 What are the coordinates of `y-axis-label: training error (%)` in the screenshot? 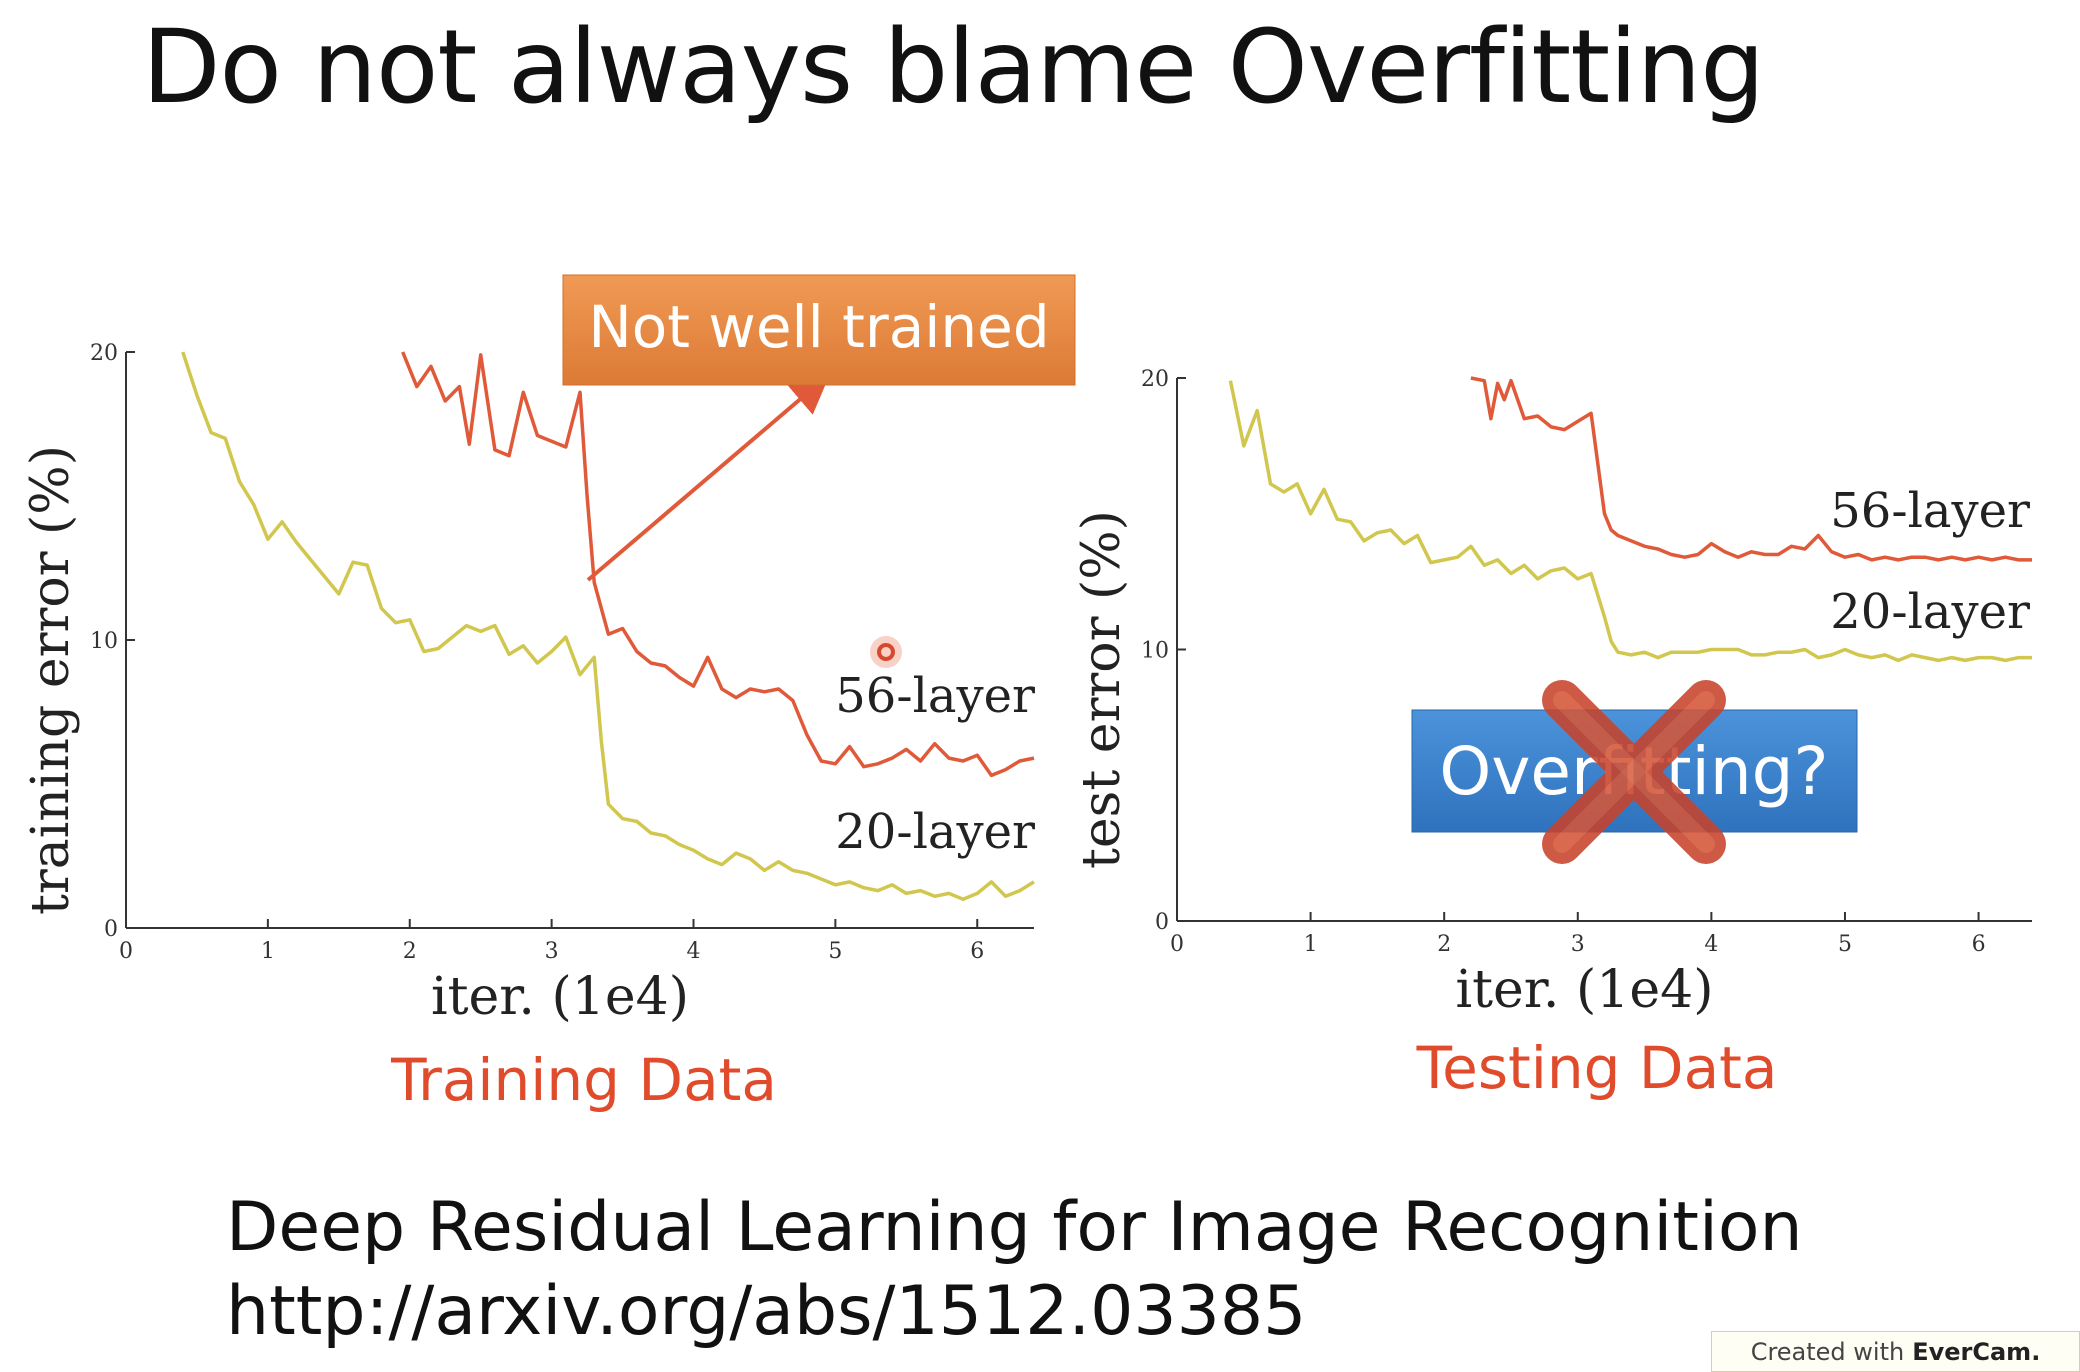 It's located at (51, 680).